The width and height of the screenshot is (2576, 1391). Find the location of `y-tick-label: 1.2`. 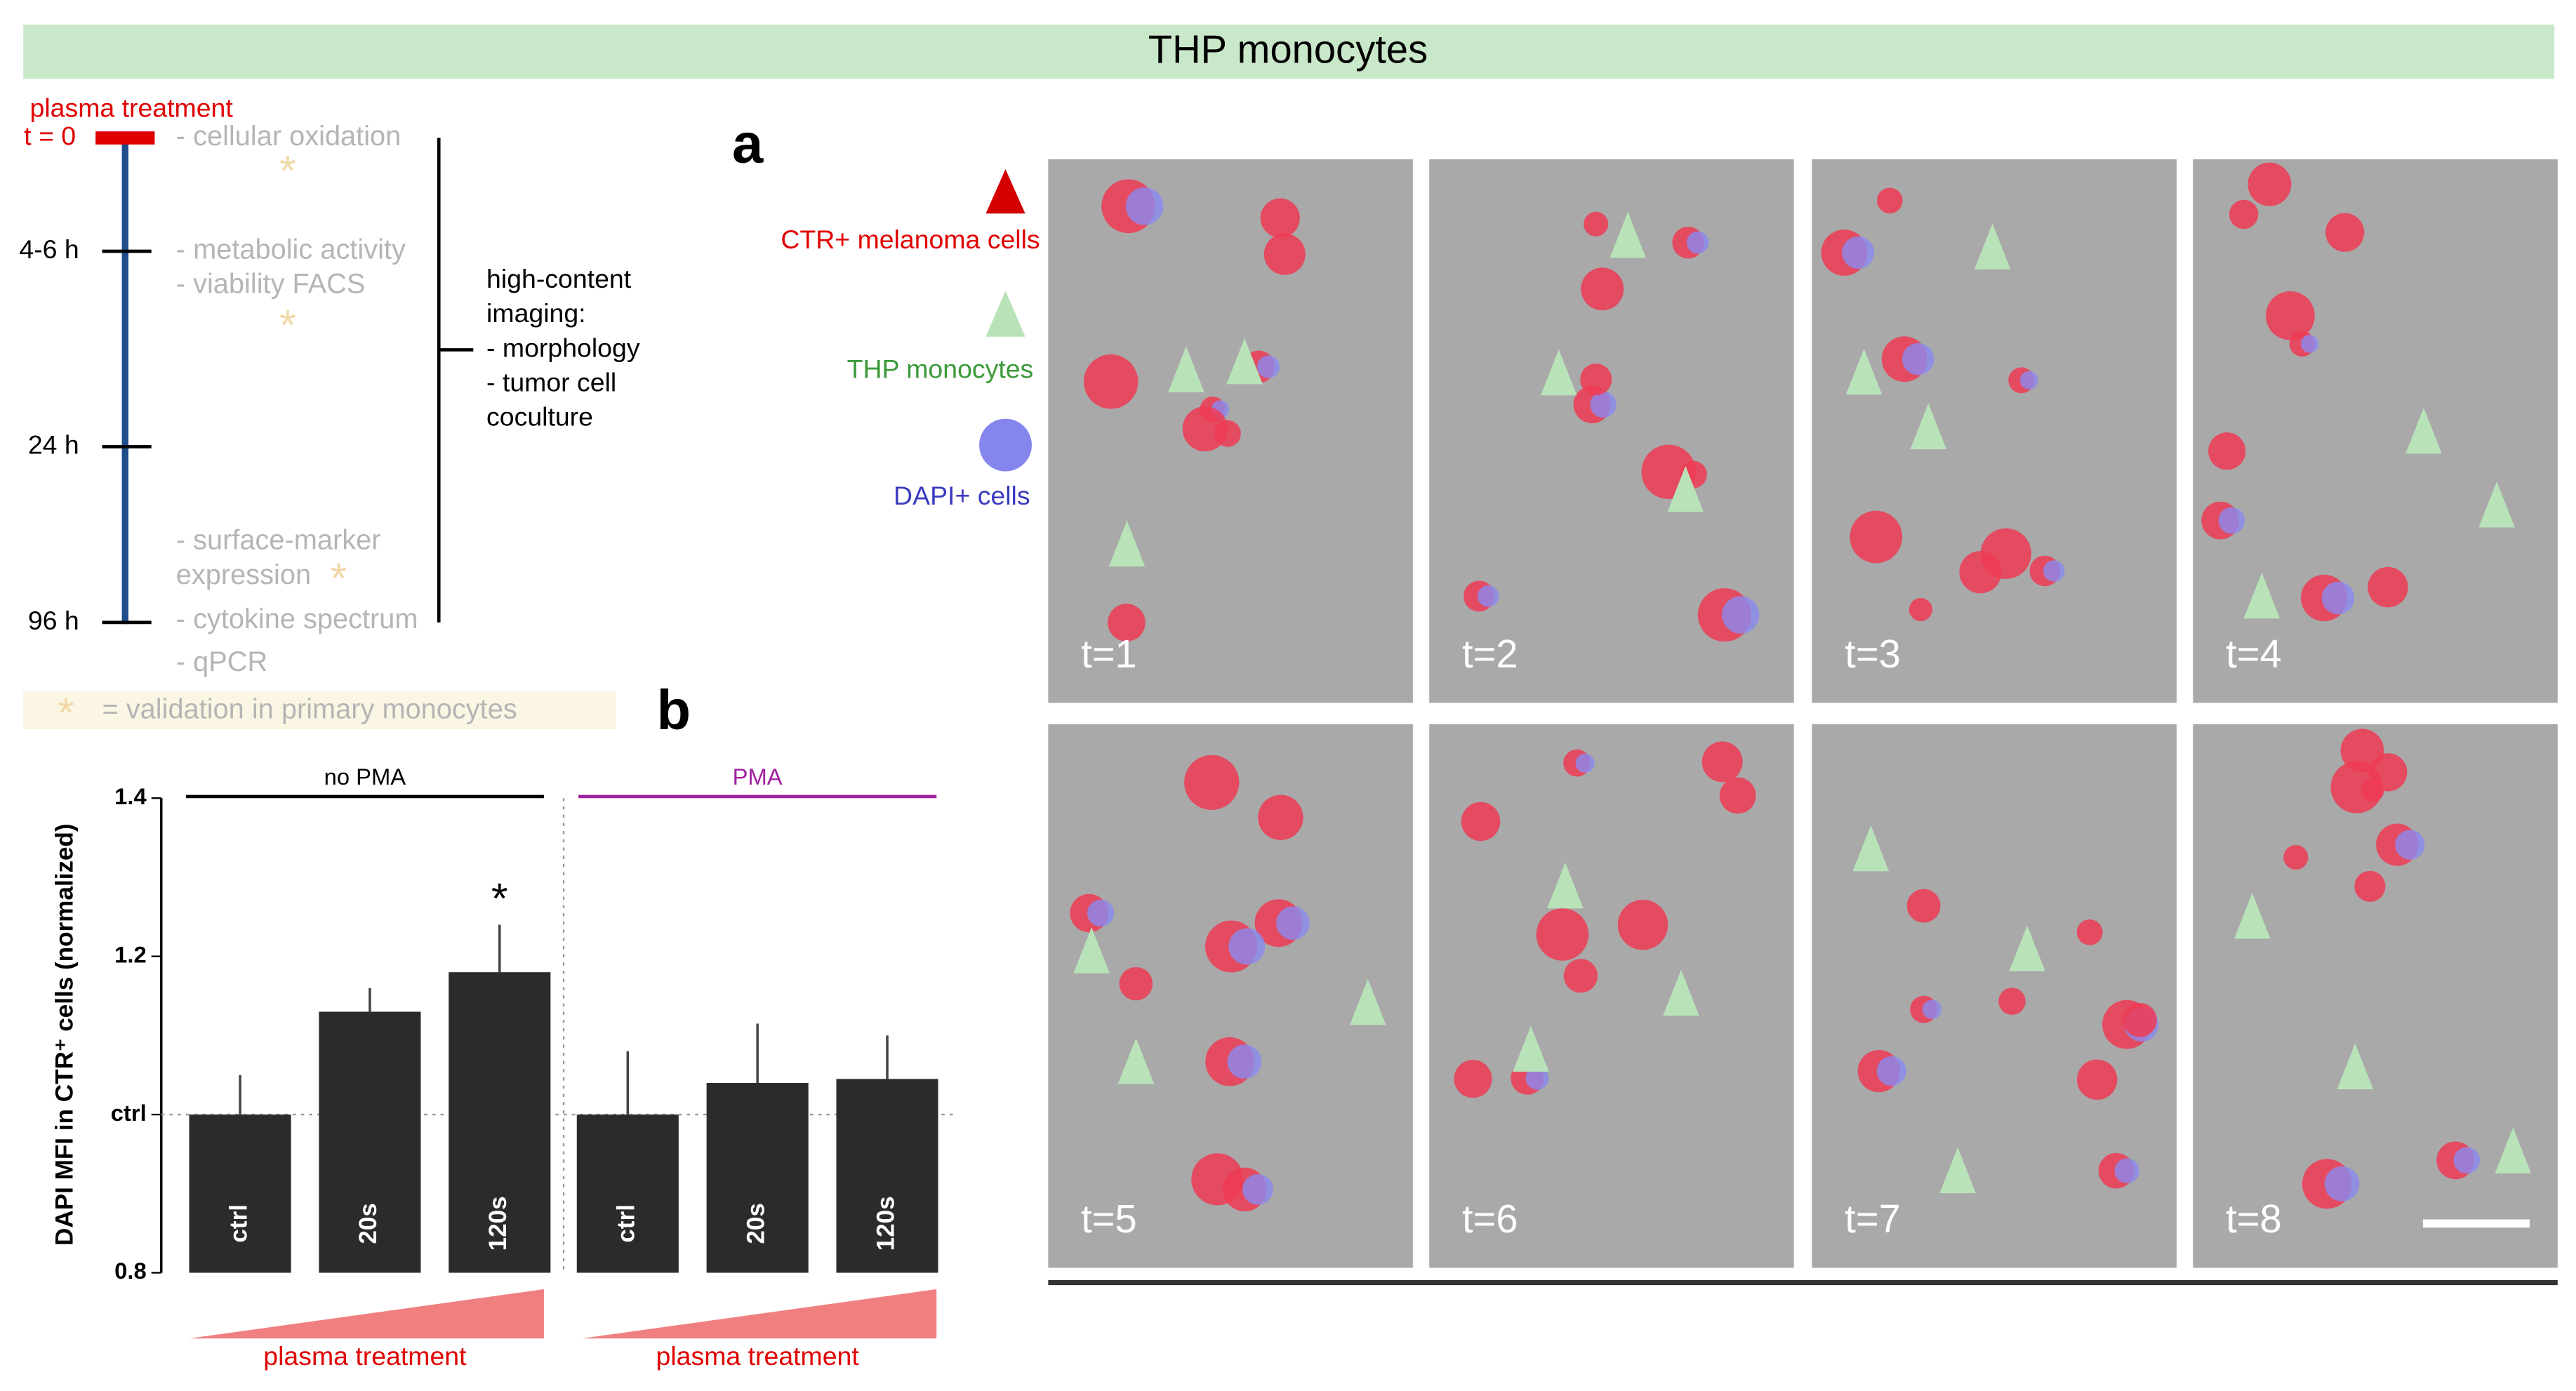

y-tick-label: 1.2 is located at coordinates (131, 954).